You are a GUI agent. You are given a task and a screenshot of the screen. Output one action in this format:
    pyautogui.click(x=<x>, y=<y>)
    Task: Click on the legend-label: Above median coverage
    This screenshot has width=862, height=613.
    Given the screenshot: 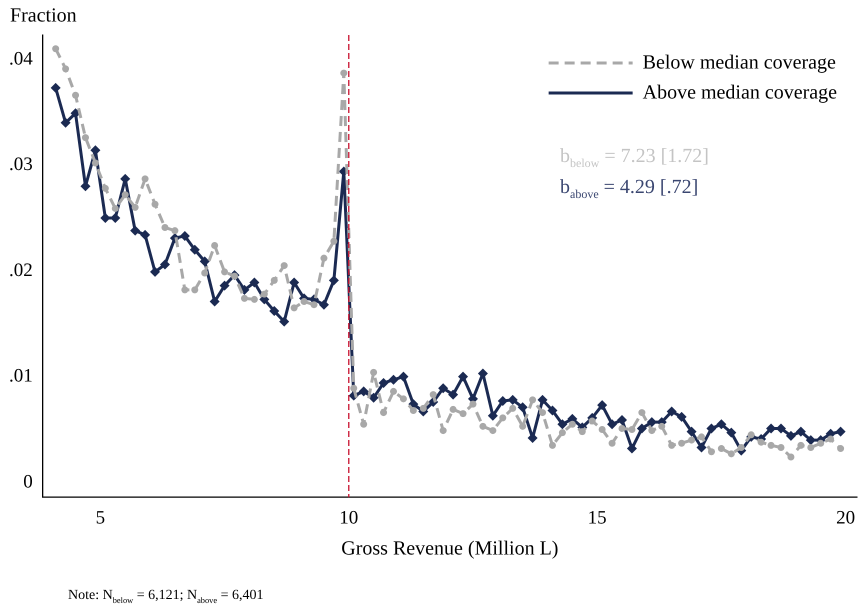 What is the action you would take?
    pyautogui.click(x=740, y=92)
    